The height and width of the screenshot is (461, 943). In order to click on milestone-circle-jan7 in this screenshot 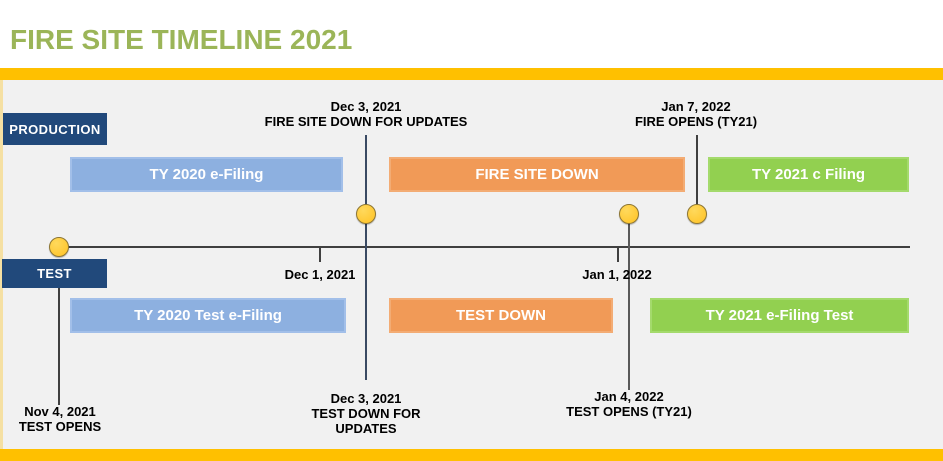, I will do `click(697, 214)`.